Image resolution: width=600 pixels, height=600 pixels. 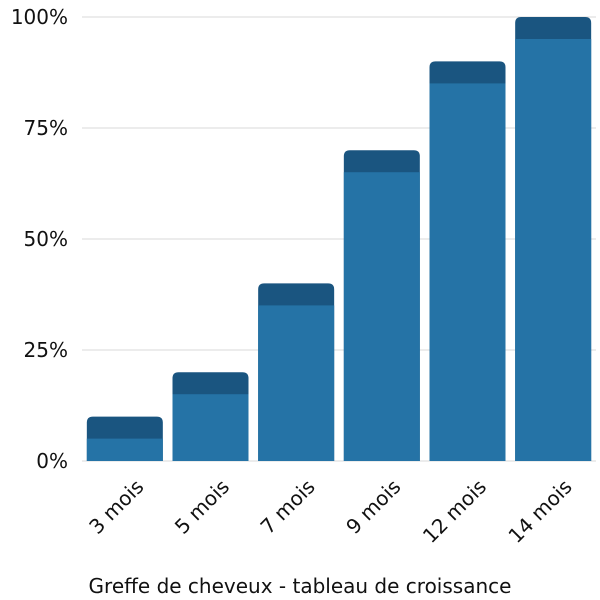 What do you see at coordinates (46, 128) in the screenshot?
I see `y-tick-label: 75%` at bounding box center [46, 128].